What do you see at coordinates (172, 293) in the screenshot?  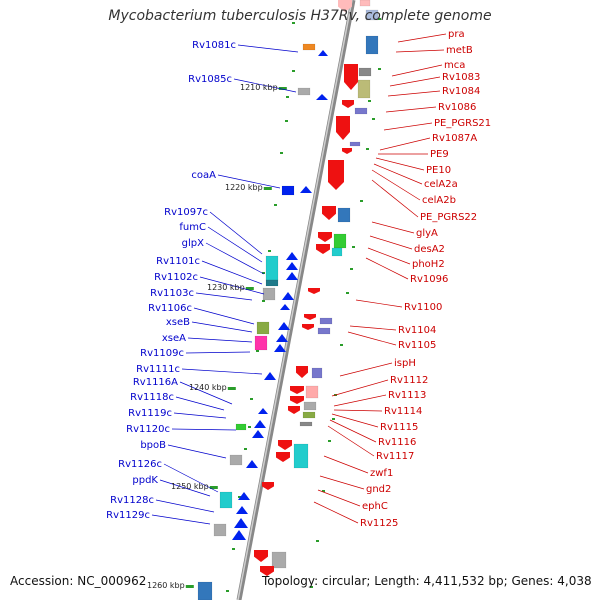 I see `left-gene-label: Rv1103c` at bounding box center [172, 293].